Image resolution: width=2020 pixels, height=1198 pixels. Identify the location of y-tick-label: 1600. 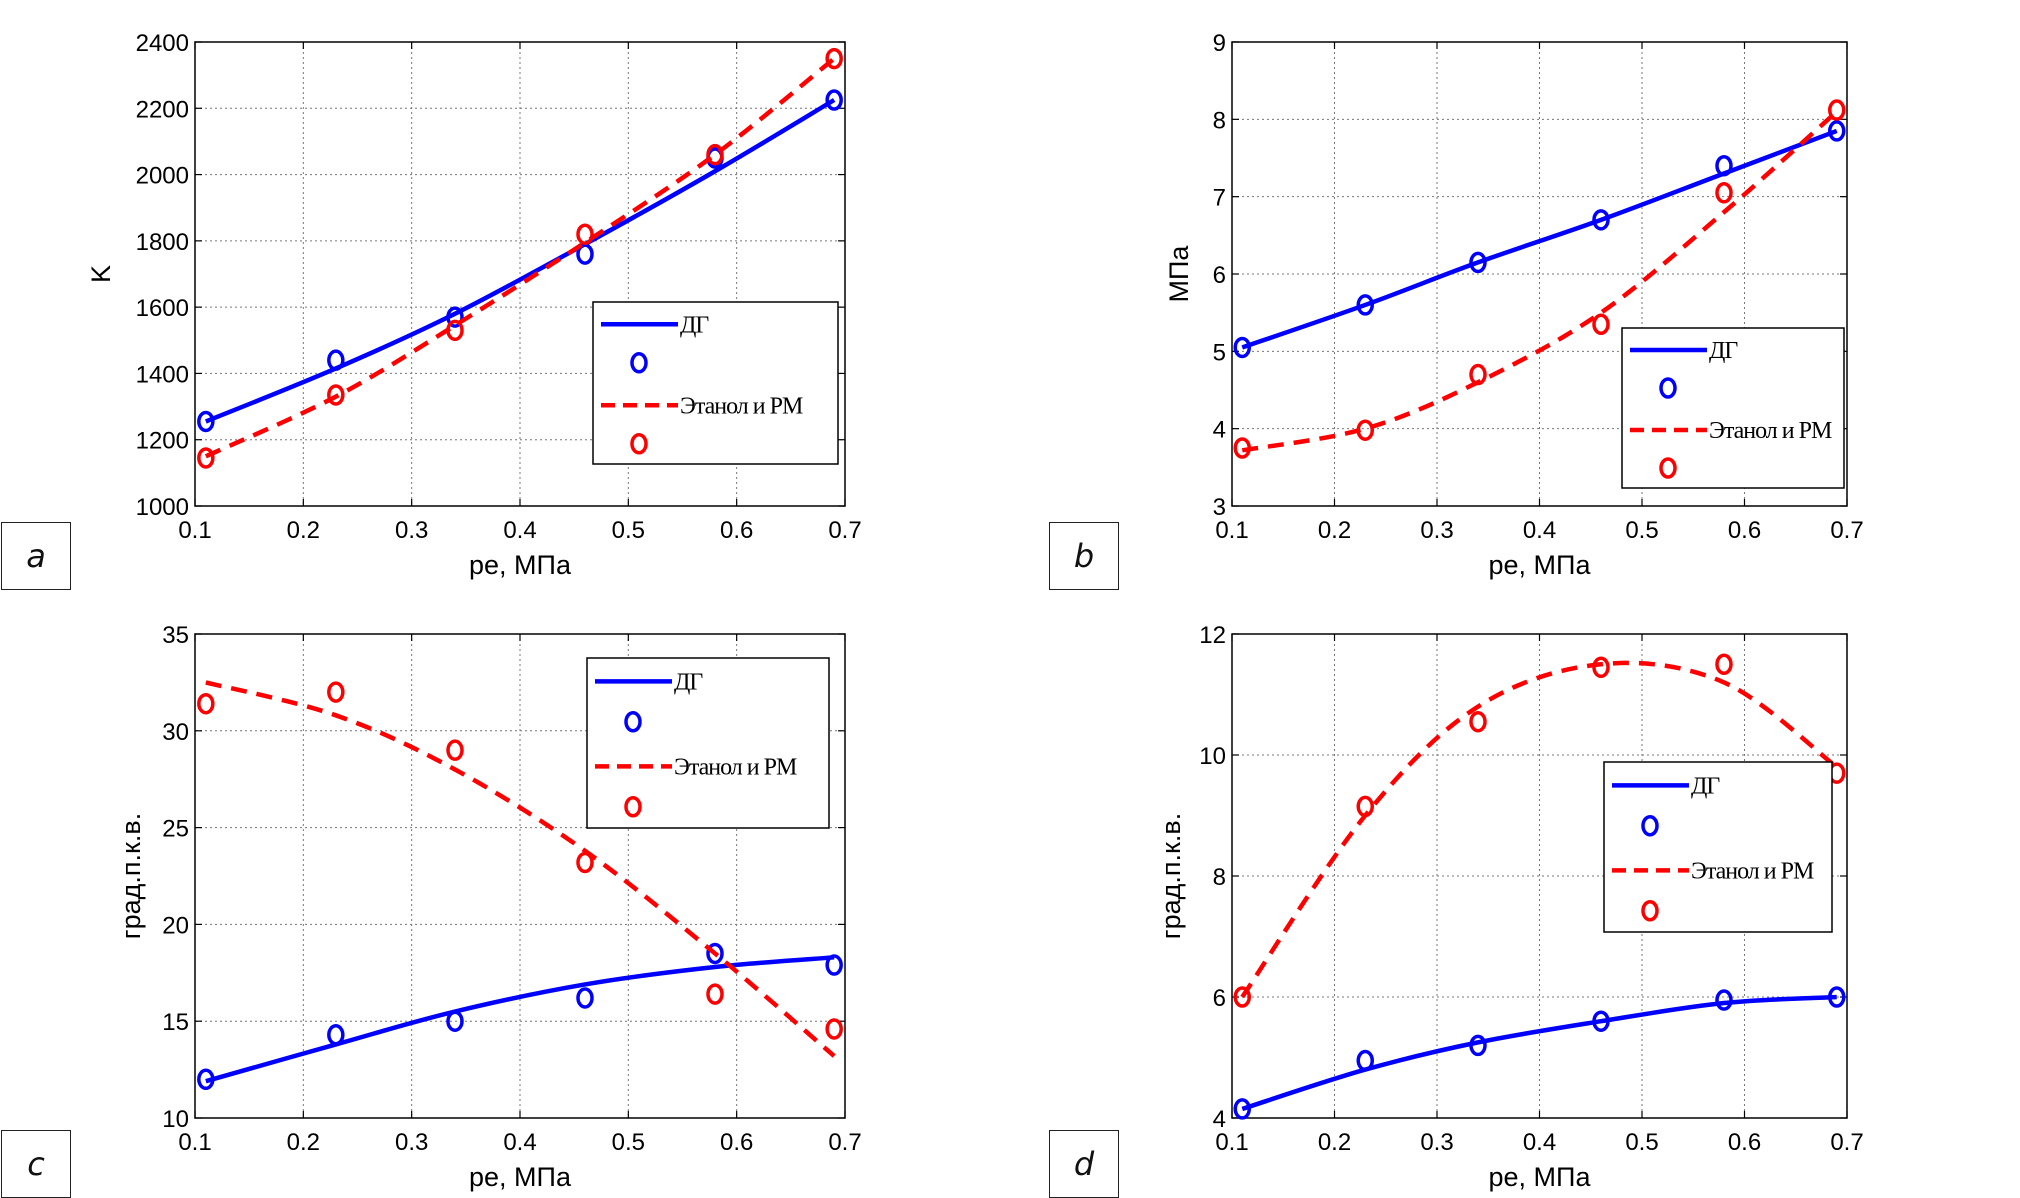
(162, 308).